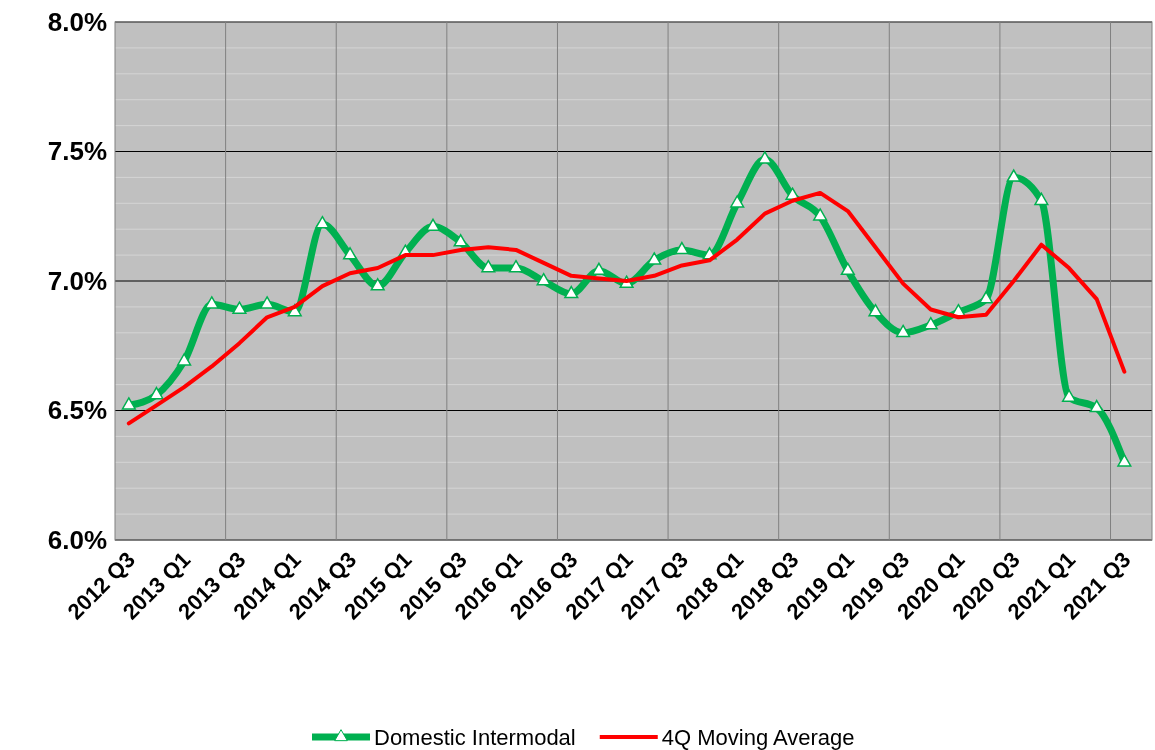  Describe the element at coordinates (758, 737) in the screenshot. I see `legend-label: 4Q Moving Average` at that location.